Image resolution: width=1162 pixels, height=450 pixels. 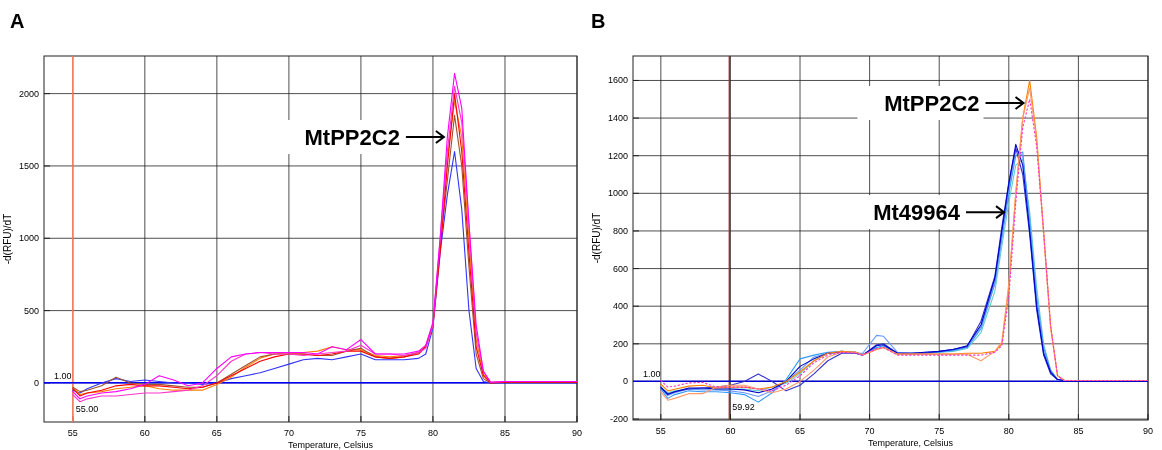 What do you see at coordinates (917, 213) in the screenshot?
I see `annotation: Mt49964` at bounding box center [917, 213].